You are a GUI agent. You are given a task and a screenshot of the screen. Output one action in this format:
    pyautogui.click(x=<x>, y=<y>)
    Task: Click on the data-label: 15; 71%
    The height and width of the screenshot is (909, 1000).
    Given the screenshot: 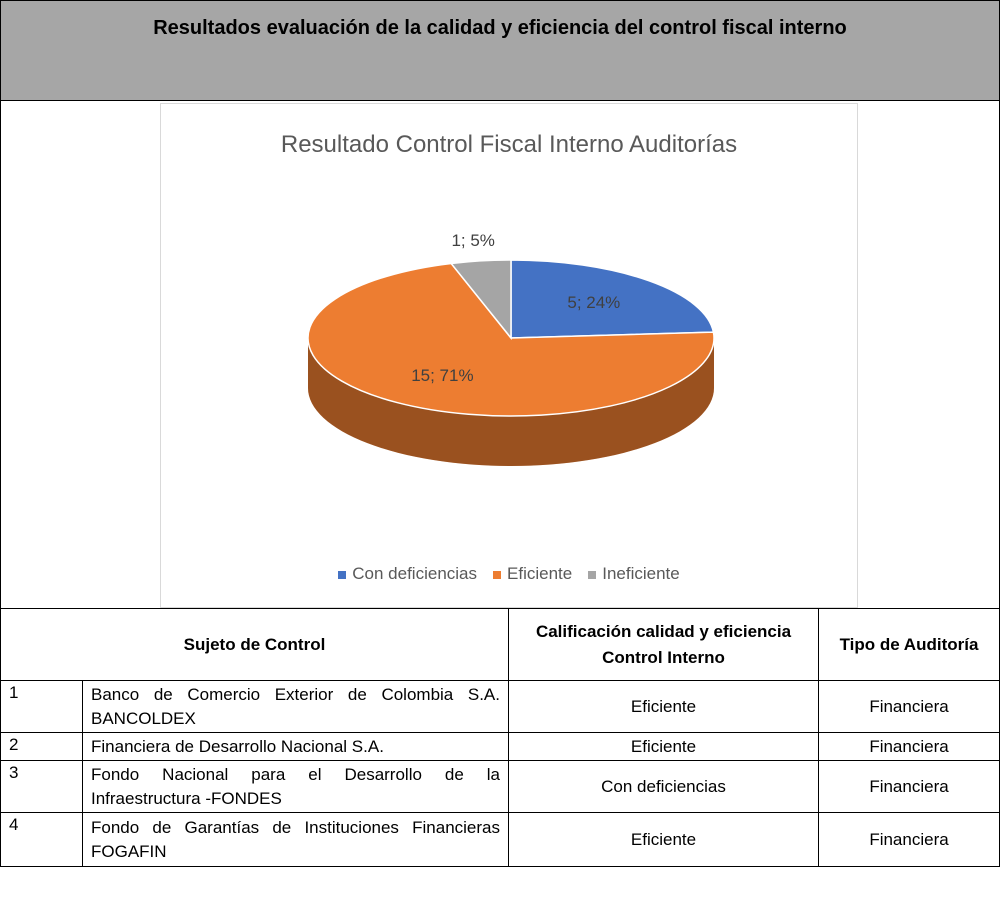 What is the action you would take?
    pyautogui.click(x=442, y=375)
    